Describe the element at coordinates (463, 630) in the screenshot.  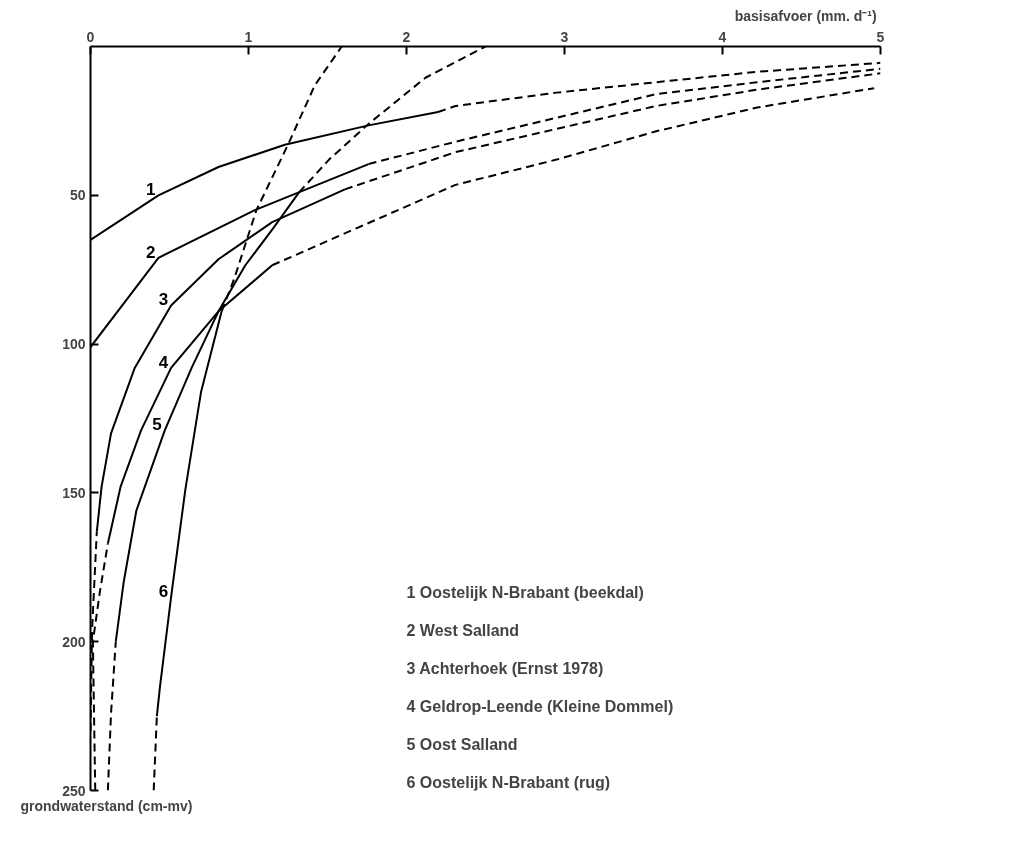
I see `annotation: 2 West Salland` at that location.